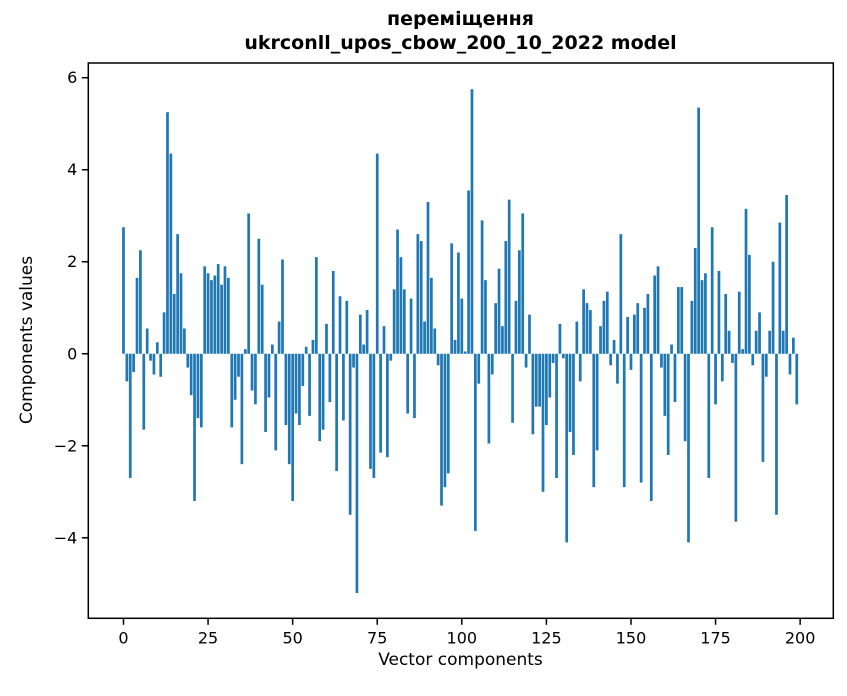 The width and height of the screenshot is (847, 696). What do you see at coordinates (72, 353) in the screenshot?
I see `y-tick-label: 0` at bounding box center [72, 353].